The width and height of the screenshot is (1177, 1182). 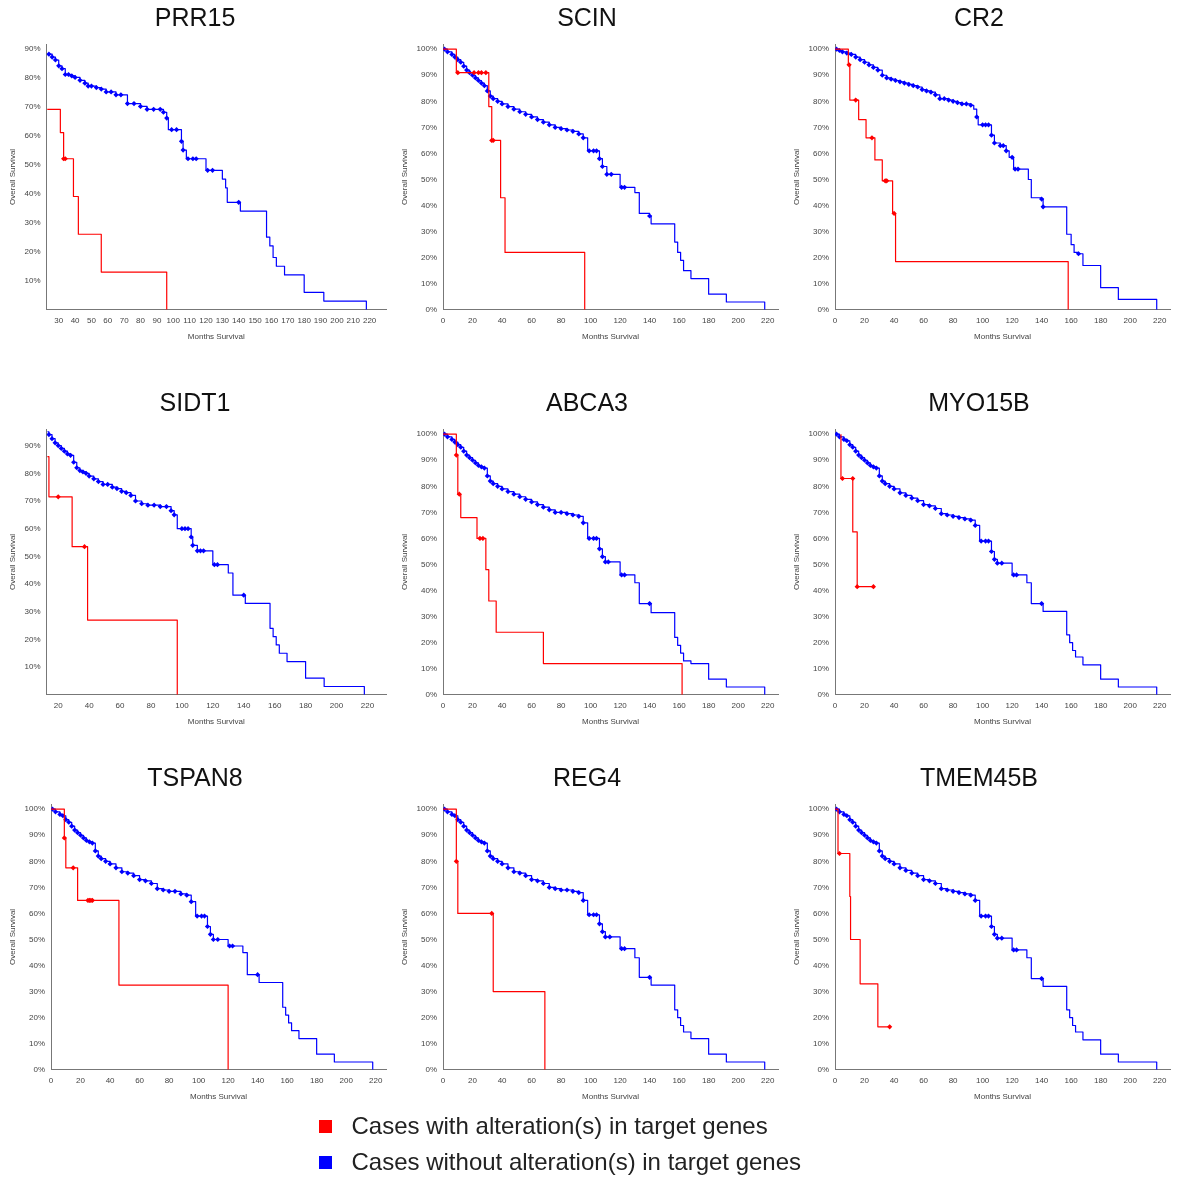 What do you see at coordinates (835, 320) in the screenshot?
I see `x-tick-label: 0` at bounding box center [835, 320].